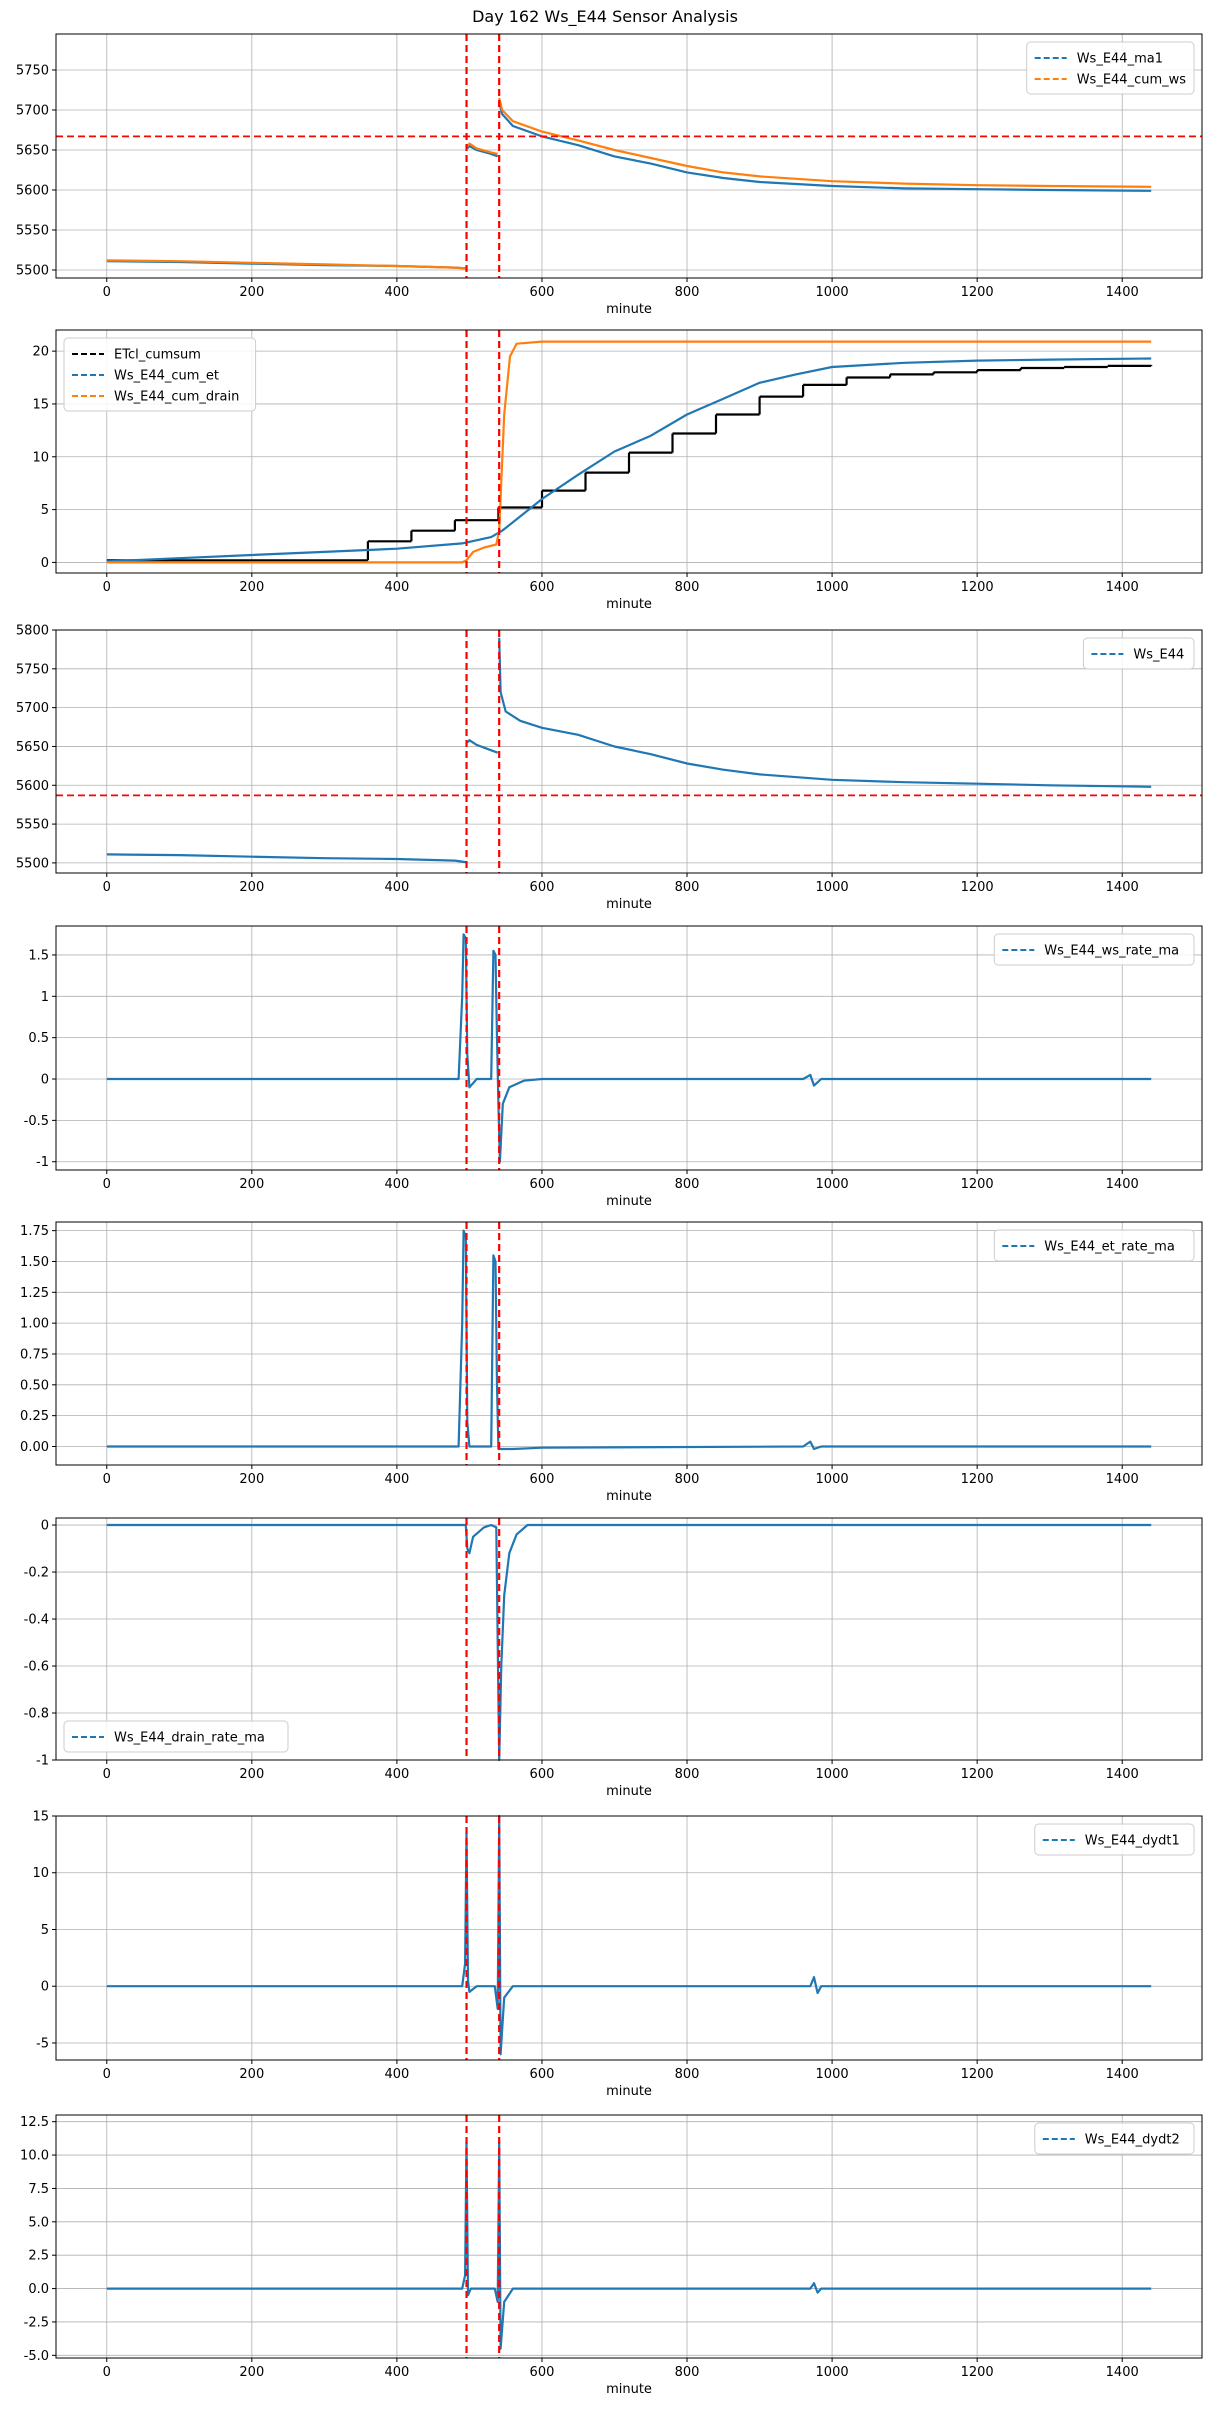 The image size is (1211, 2411). I want to click on legend: Ws_E44_dydt2, so click(1114, 2138).